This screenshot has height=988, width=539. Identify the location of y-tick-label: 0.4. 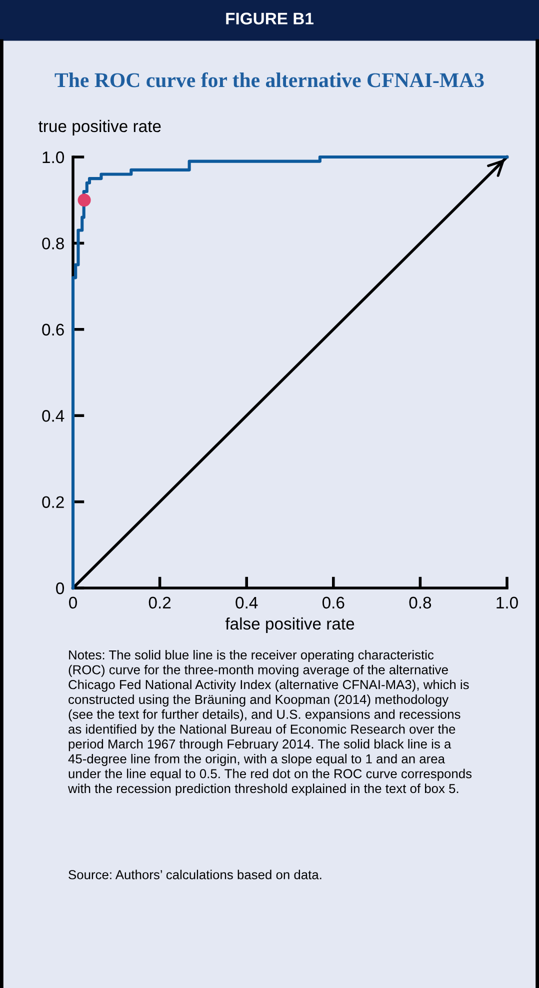
(53, 416).